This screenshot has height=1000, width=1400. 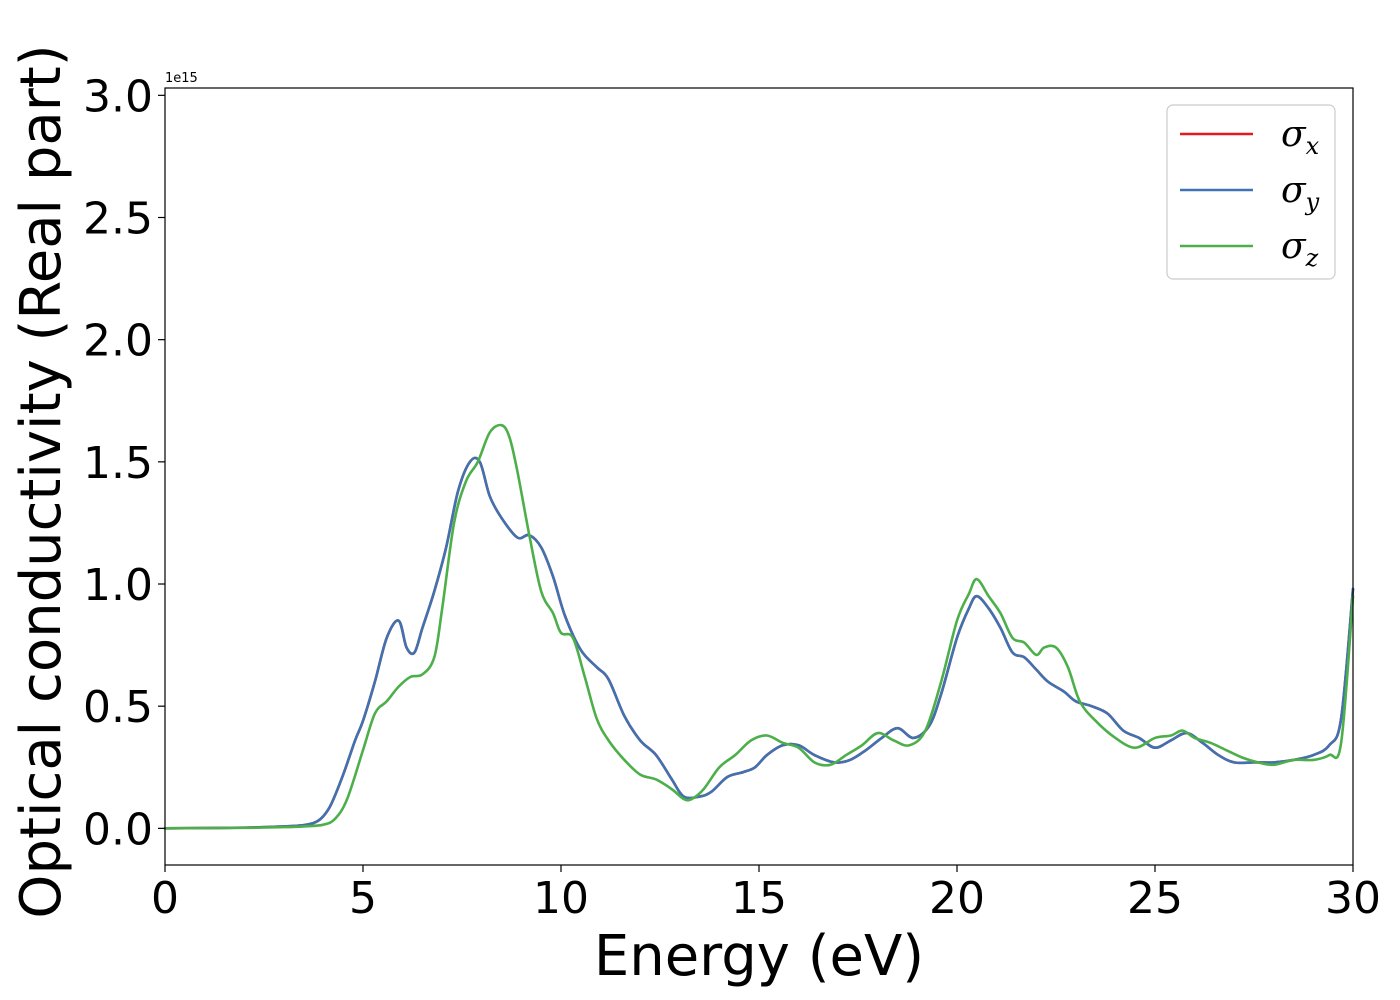 I want to click on x-tick-label: 20, so click(x=957, y=898).